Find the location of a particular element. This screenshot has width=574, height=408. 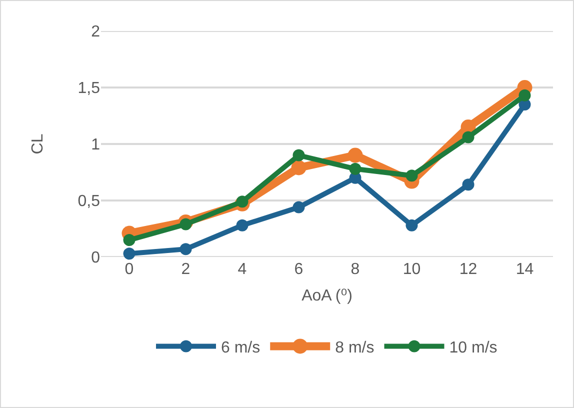

x-tick-label: 2 is located at coordinates (185, 269).